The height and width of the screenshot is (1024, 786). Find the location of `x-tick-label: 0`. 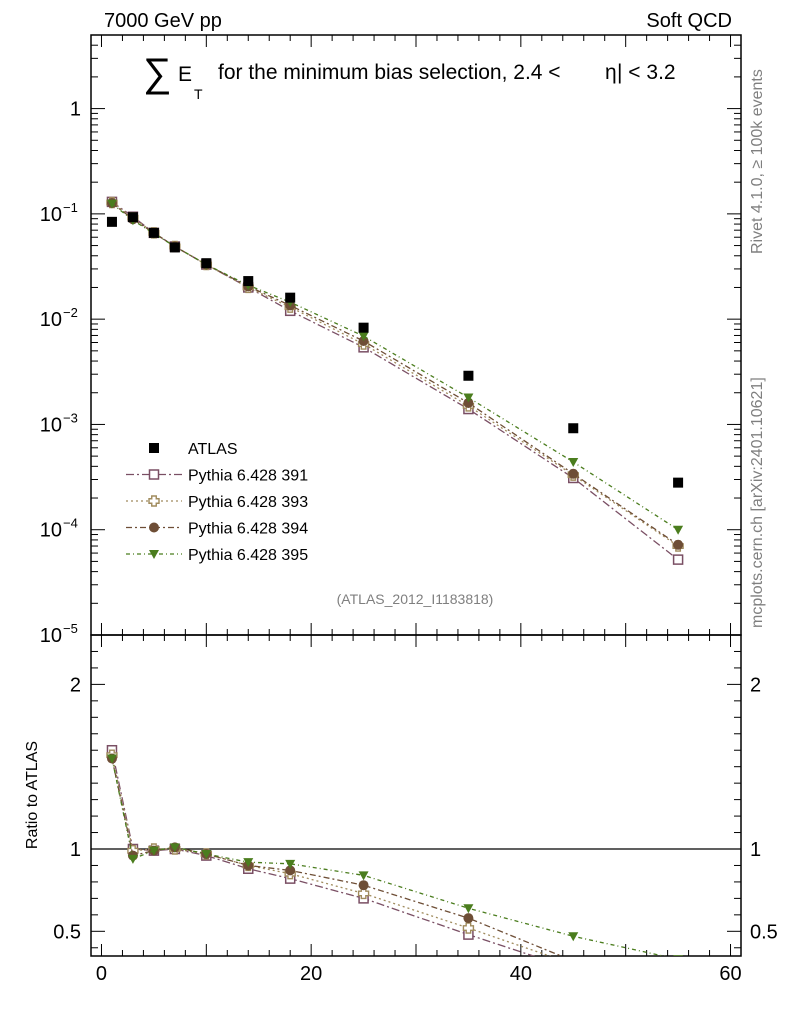

x-tick-label: 0 is located at coordinates (101, 974).